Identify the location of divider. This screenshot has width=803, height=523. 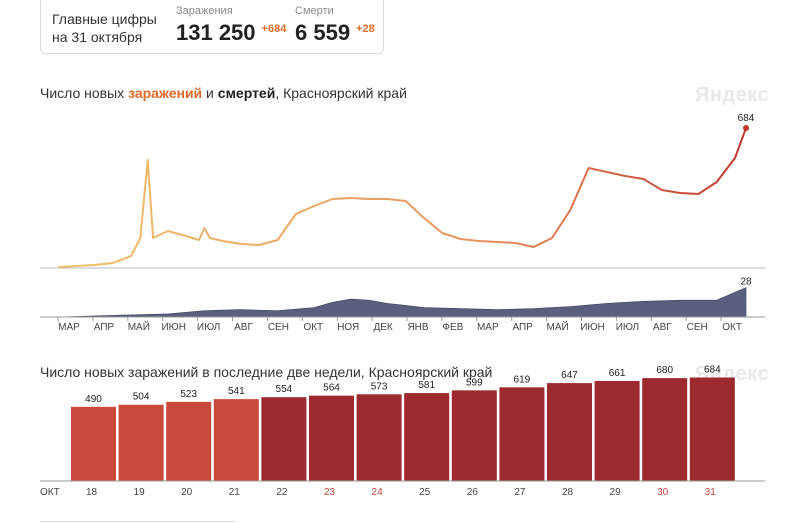
(138, 521).